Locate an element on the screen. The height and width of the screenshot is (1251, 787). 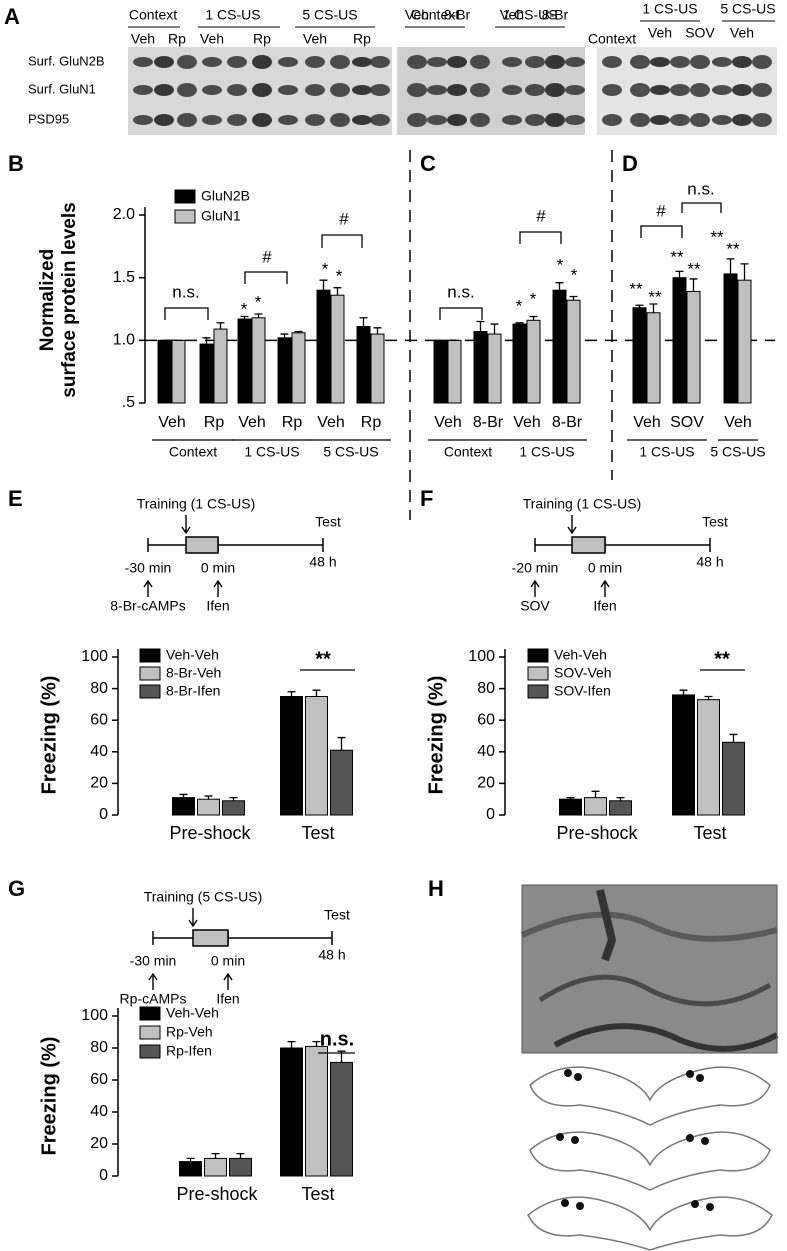
blot-lane-label: Veh is located at coordinates (742, 33).